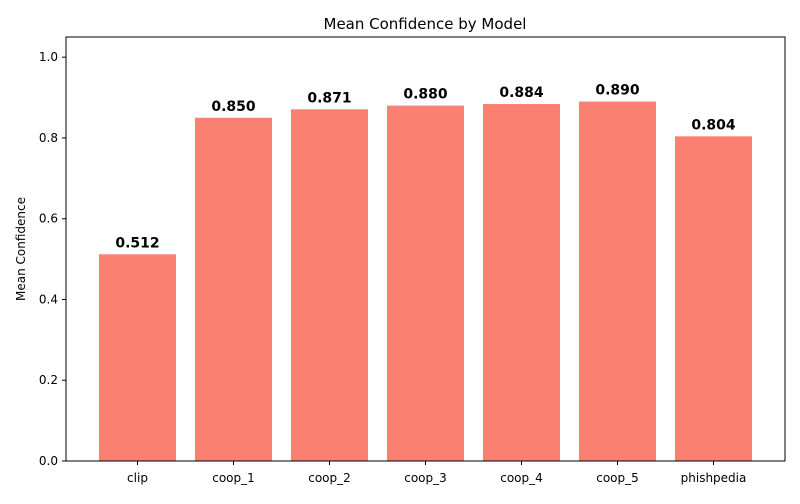  I want to click on x-tick-label: coop_1, so click(233, 478).